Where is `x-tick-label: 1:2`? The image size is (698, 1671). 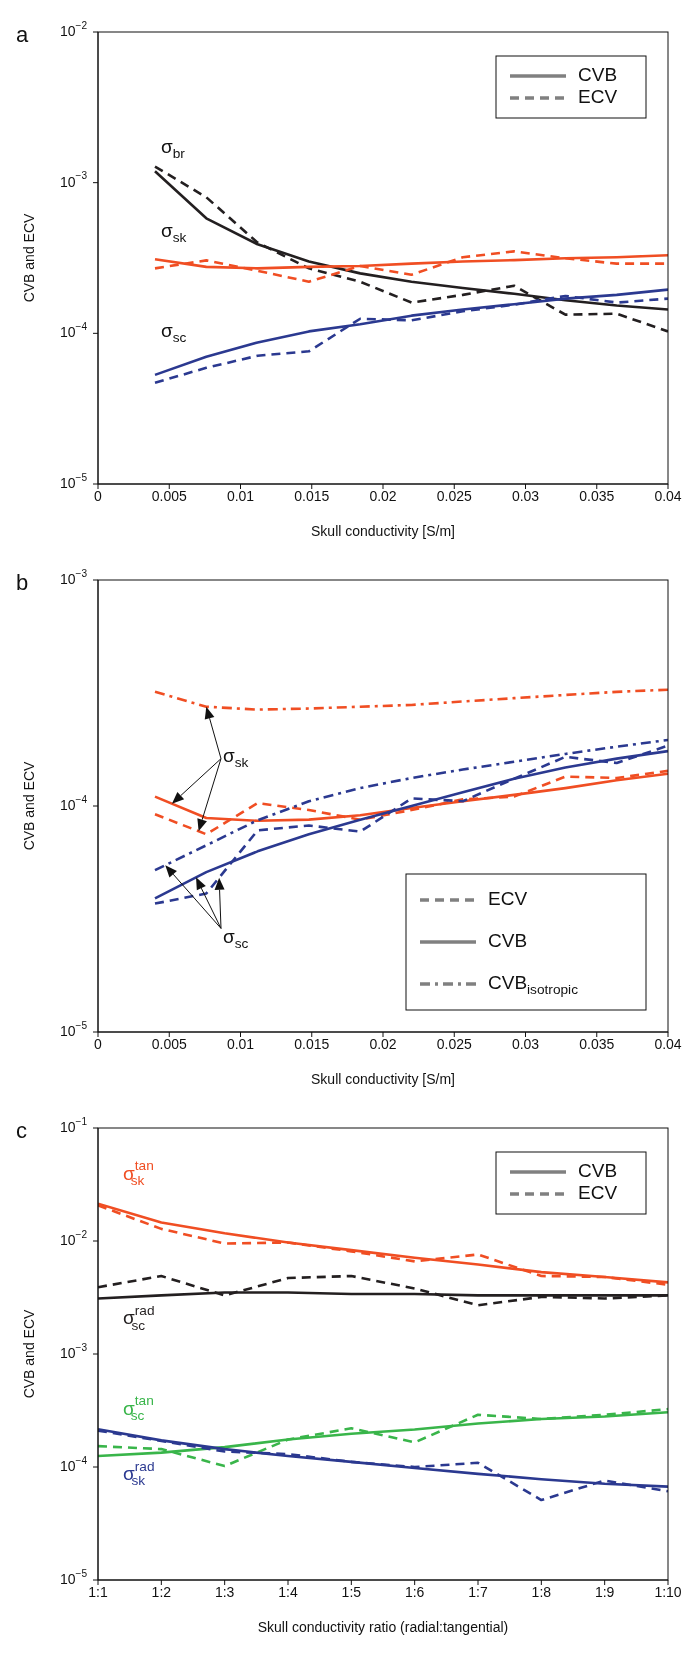 x-tick-label: 1:2 is located at coordinates (161, 1591).